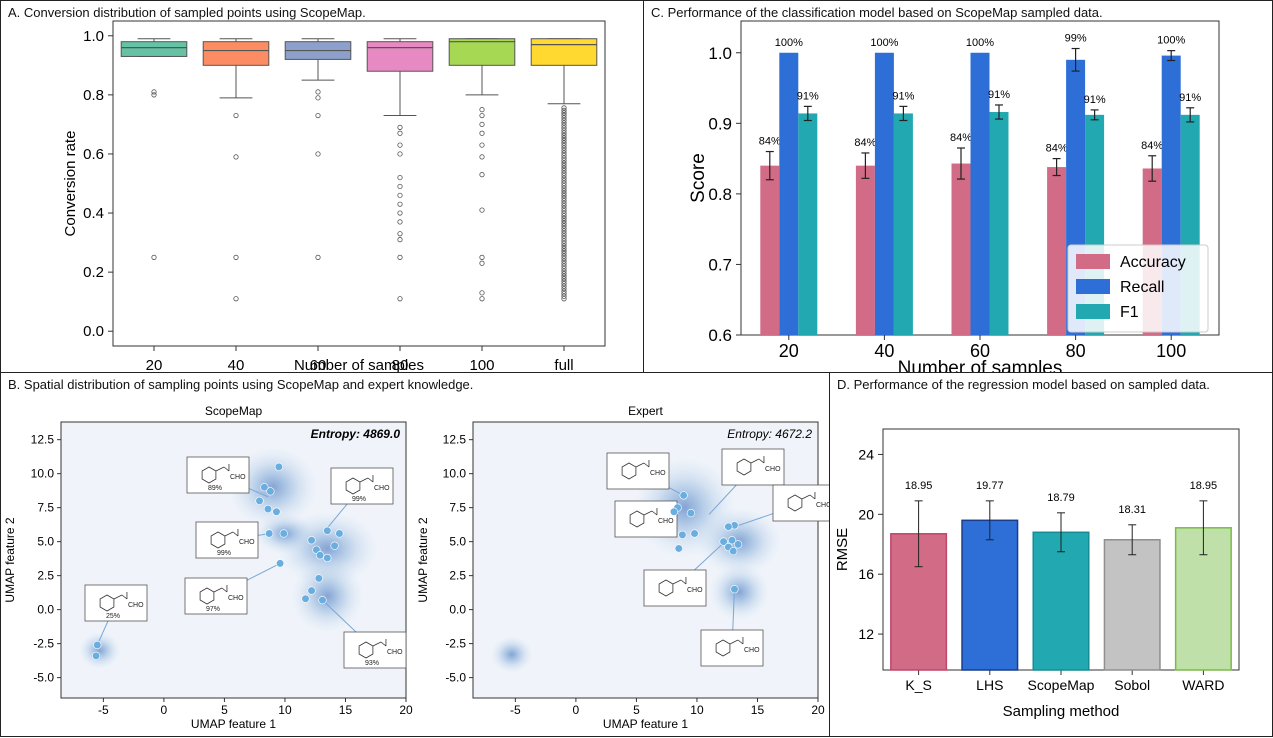  What do you see at coordinates (154, 365) in the screenshot?
I see `x-tick-label: 20` at bounding box center [154, 365].